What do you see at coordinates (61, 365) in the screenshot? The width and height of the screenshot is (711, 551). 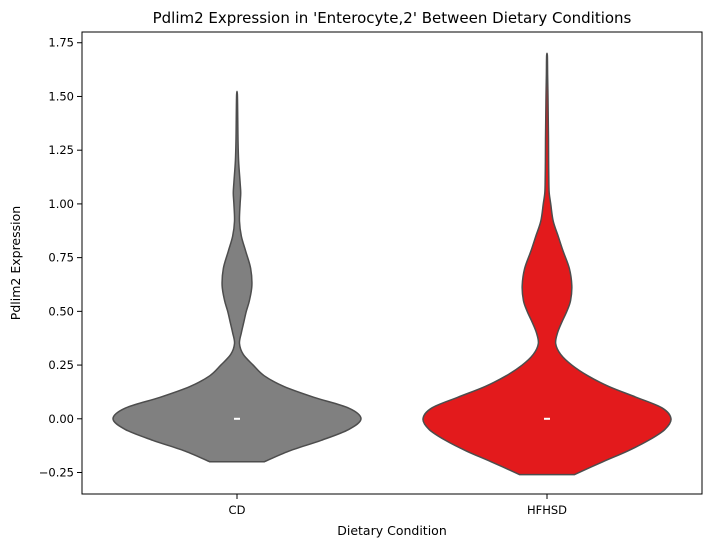 I see `y-tick-label: 0.25` at bounding box center [61, 365].